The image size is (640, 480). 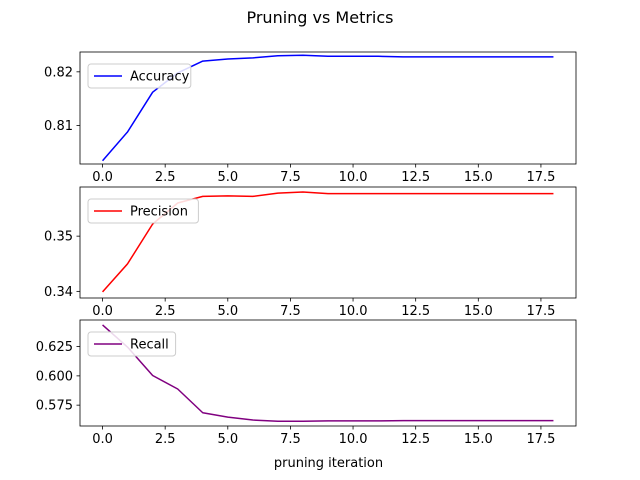 I want to click on legend: Recall, so click(x=132, y=344).